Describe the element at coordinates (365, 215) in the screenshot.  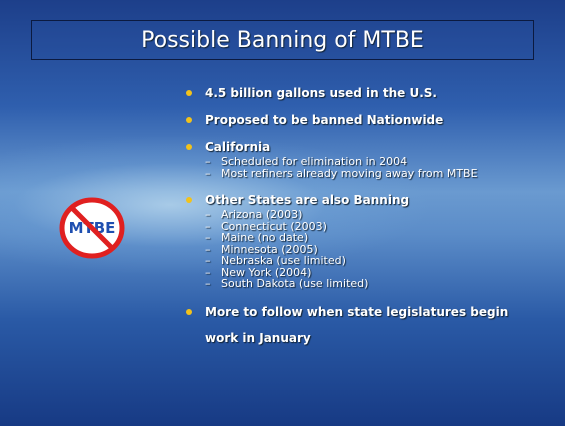
I see `sub-bullet: Arizona (2003)` at that location.